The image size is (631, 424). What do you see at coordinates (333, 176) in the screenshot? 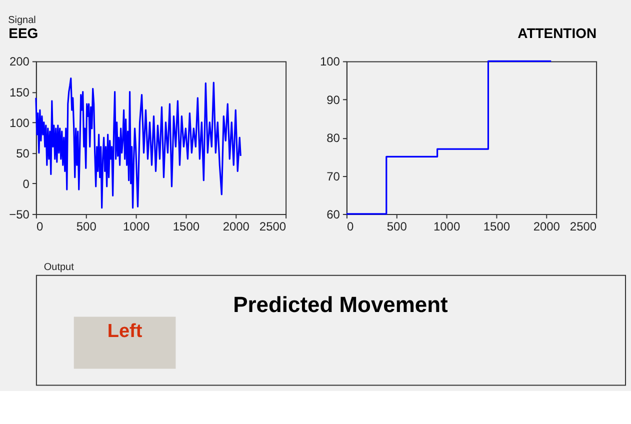
I see `y-tick-label: 70` at bounding box center [333, 176].